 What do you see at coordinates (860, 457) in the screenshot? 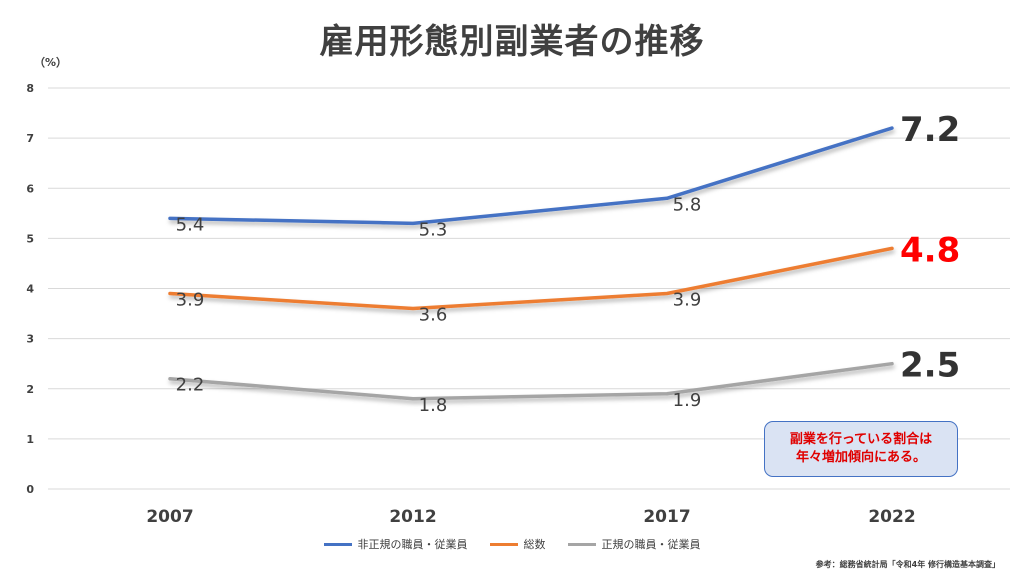
I see `callout-line-2: 年々増加傾向にある。` at bounding box center [860, 457].